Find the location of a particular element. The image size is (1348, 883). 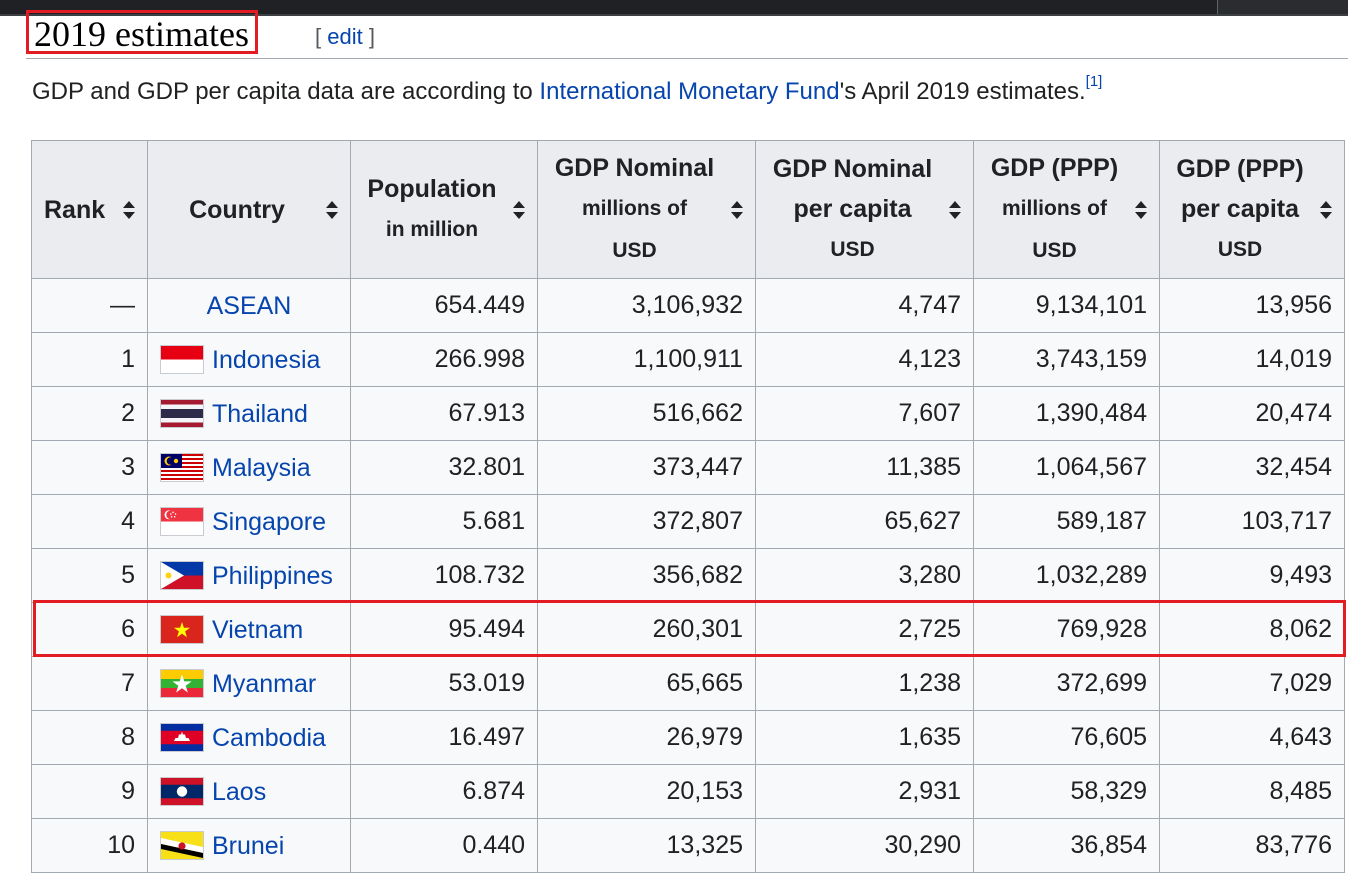

myanmar-flag-icon is located at coordinates (182, 684).